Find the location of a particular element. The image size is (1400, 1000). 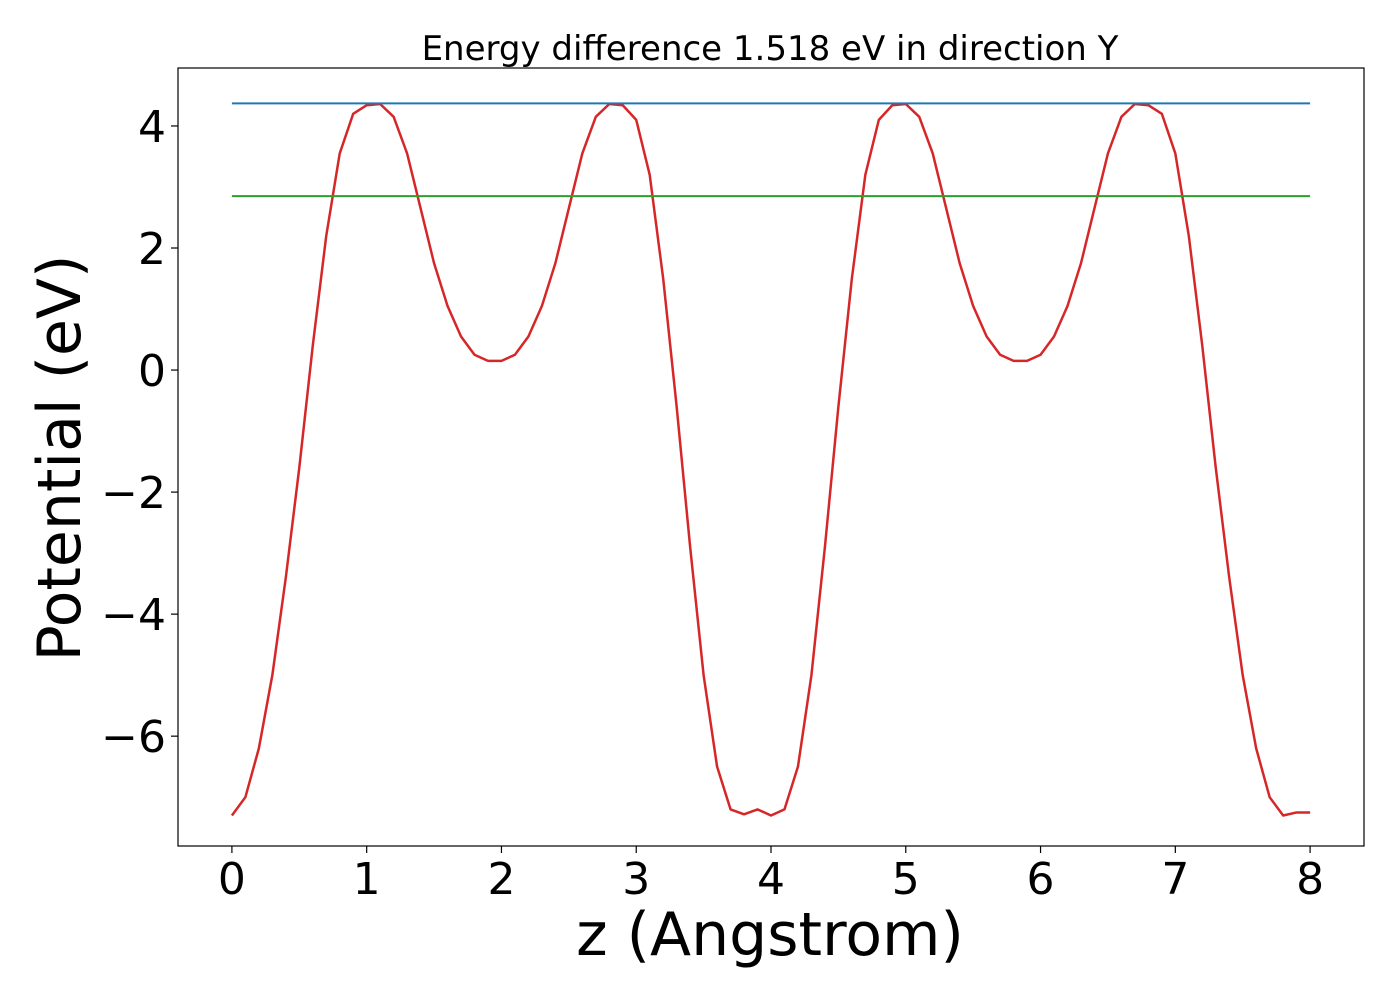

x-tick-label: 5 is located at coordinates (906, 879).